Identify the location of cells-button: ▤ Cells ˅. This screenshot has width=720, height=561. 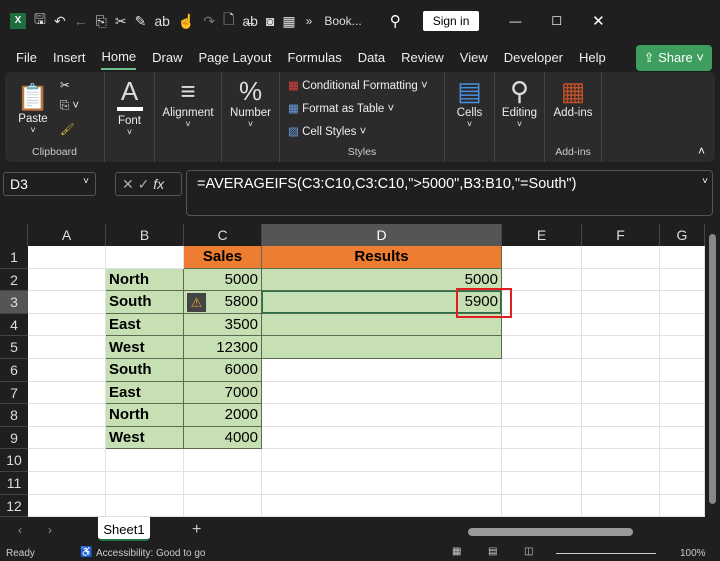
(470, 117).